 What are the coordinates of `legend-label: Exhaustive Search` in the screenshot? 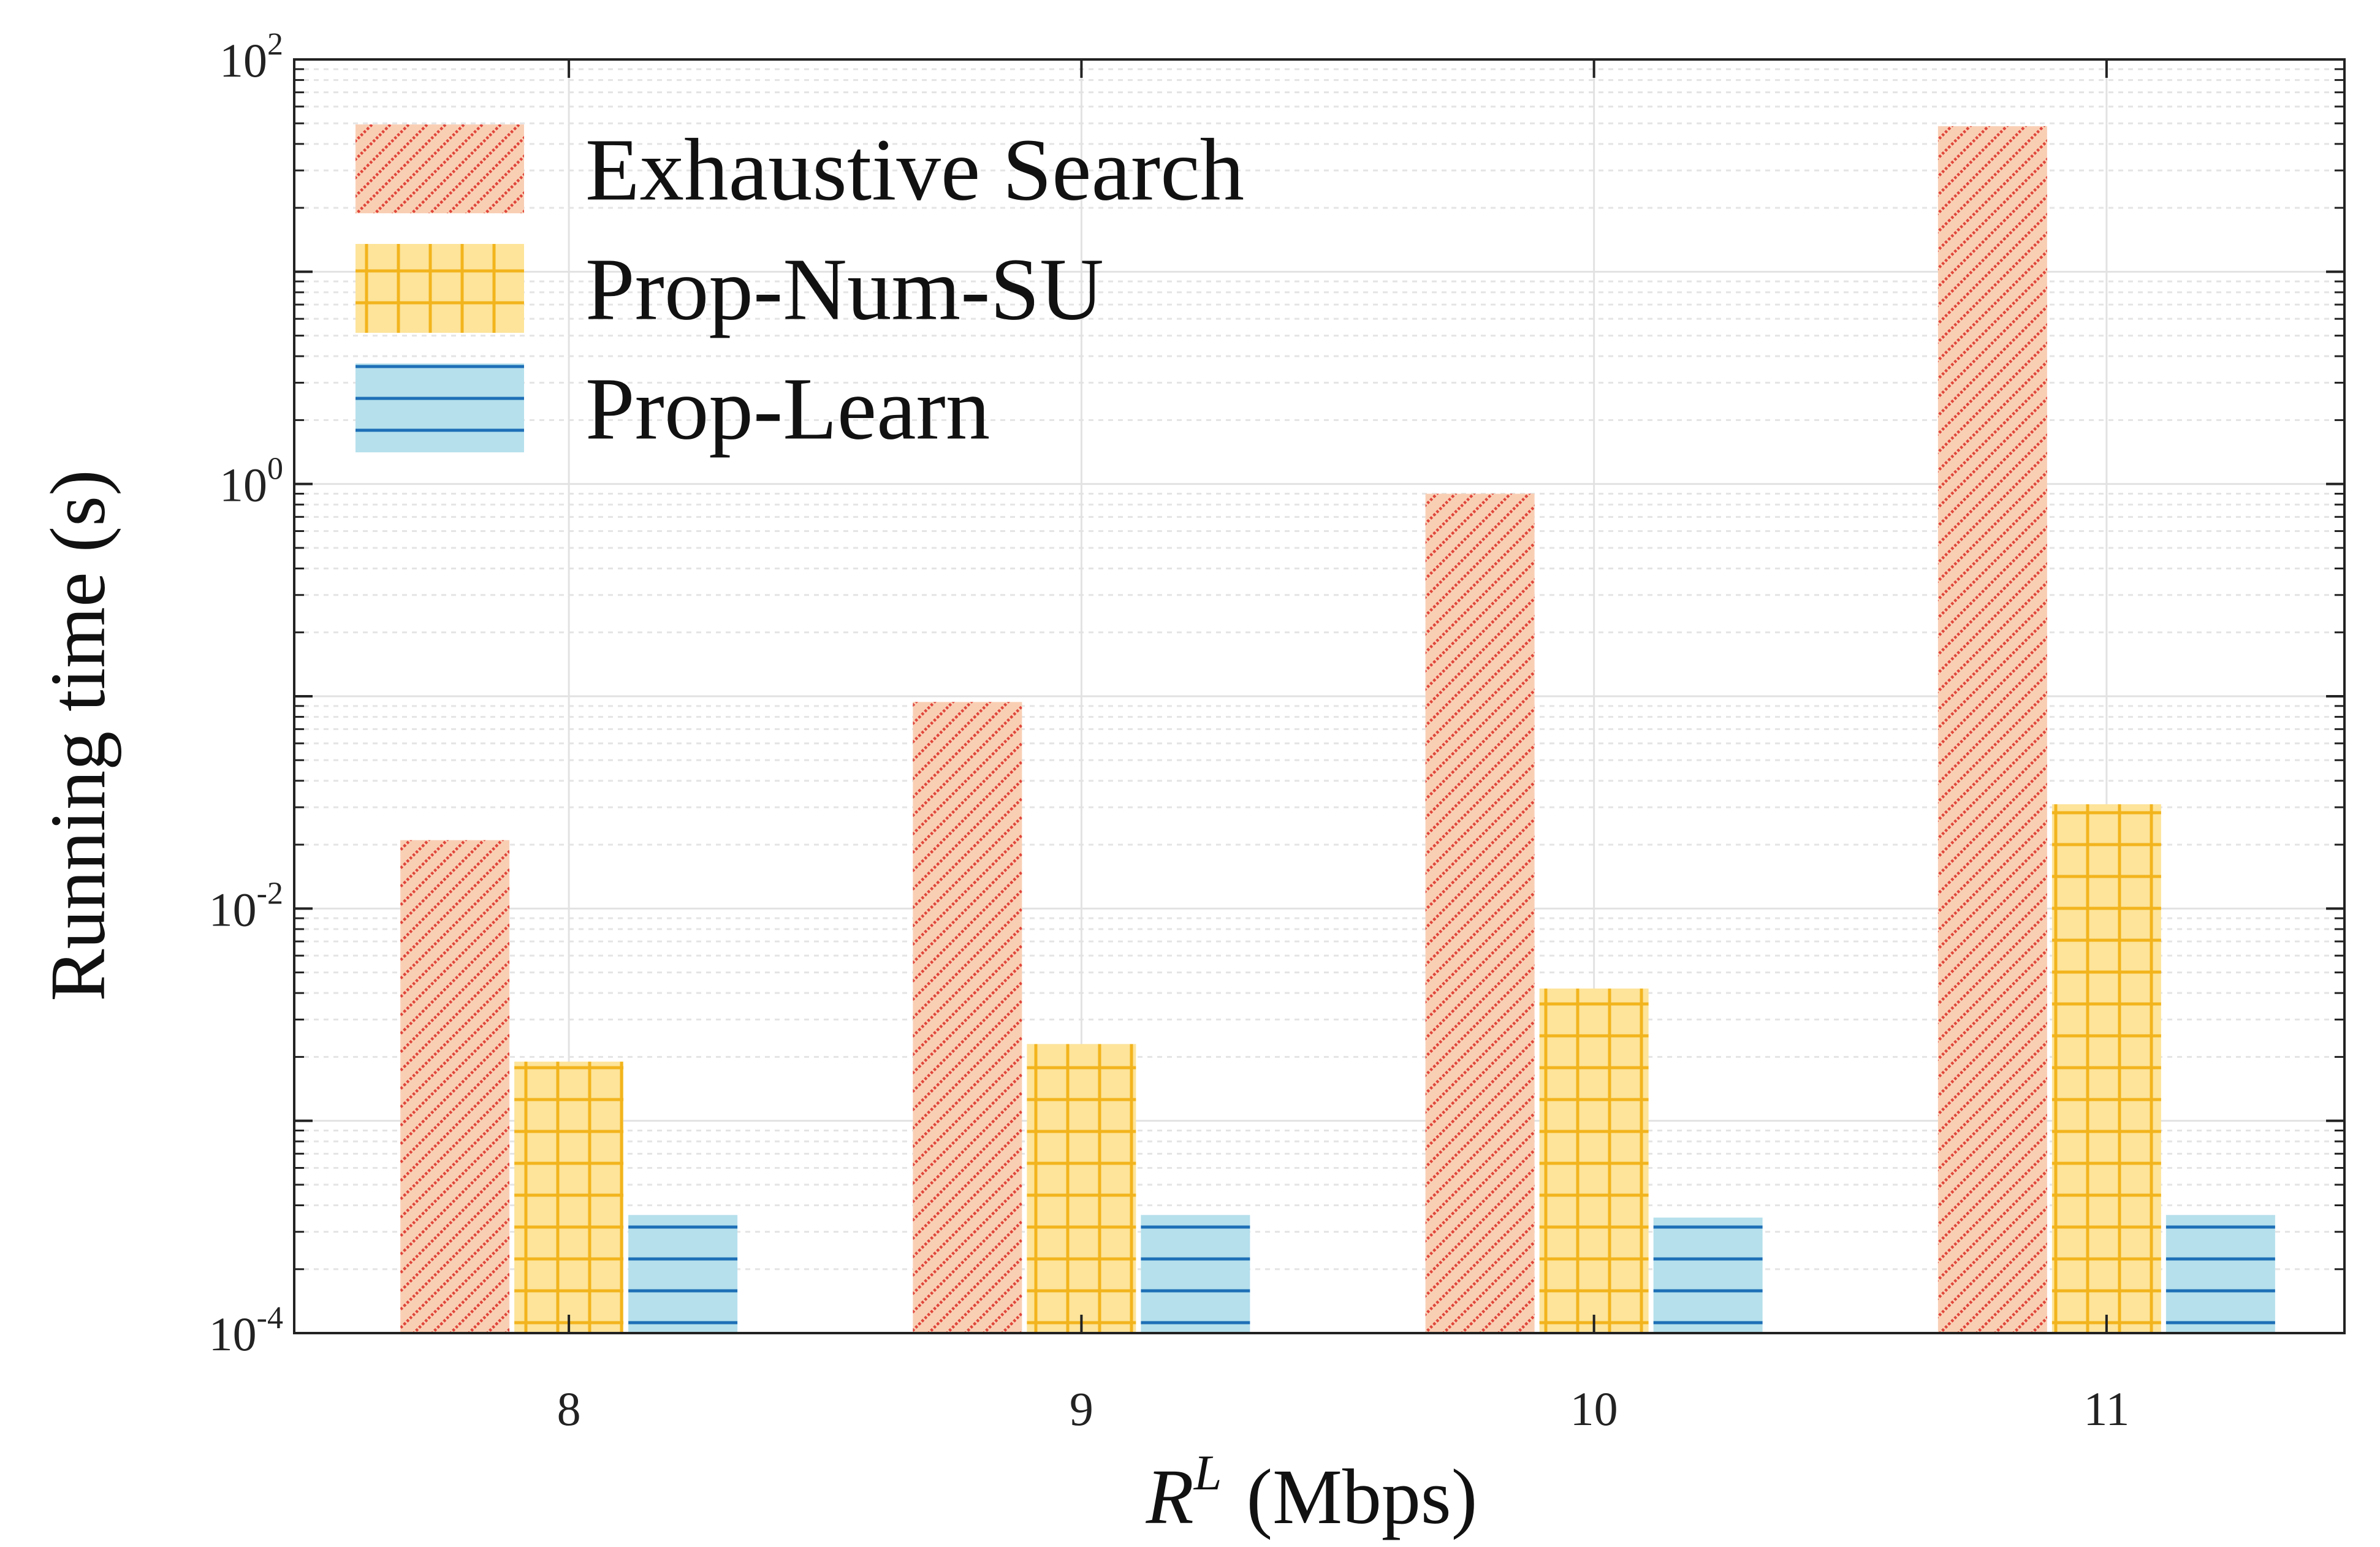 It's located at (914, 170).